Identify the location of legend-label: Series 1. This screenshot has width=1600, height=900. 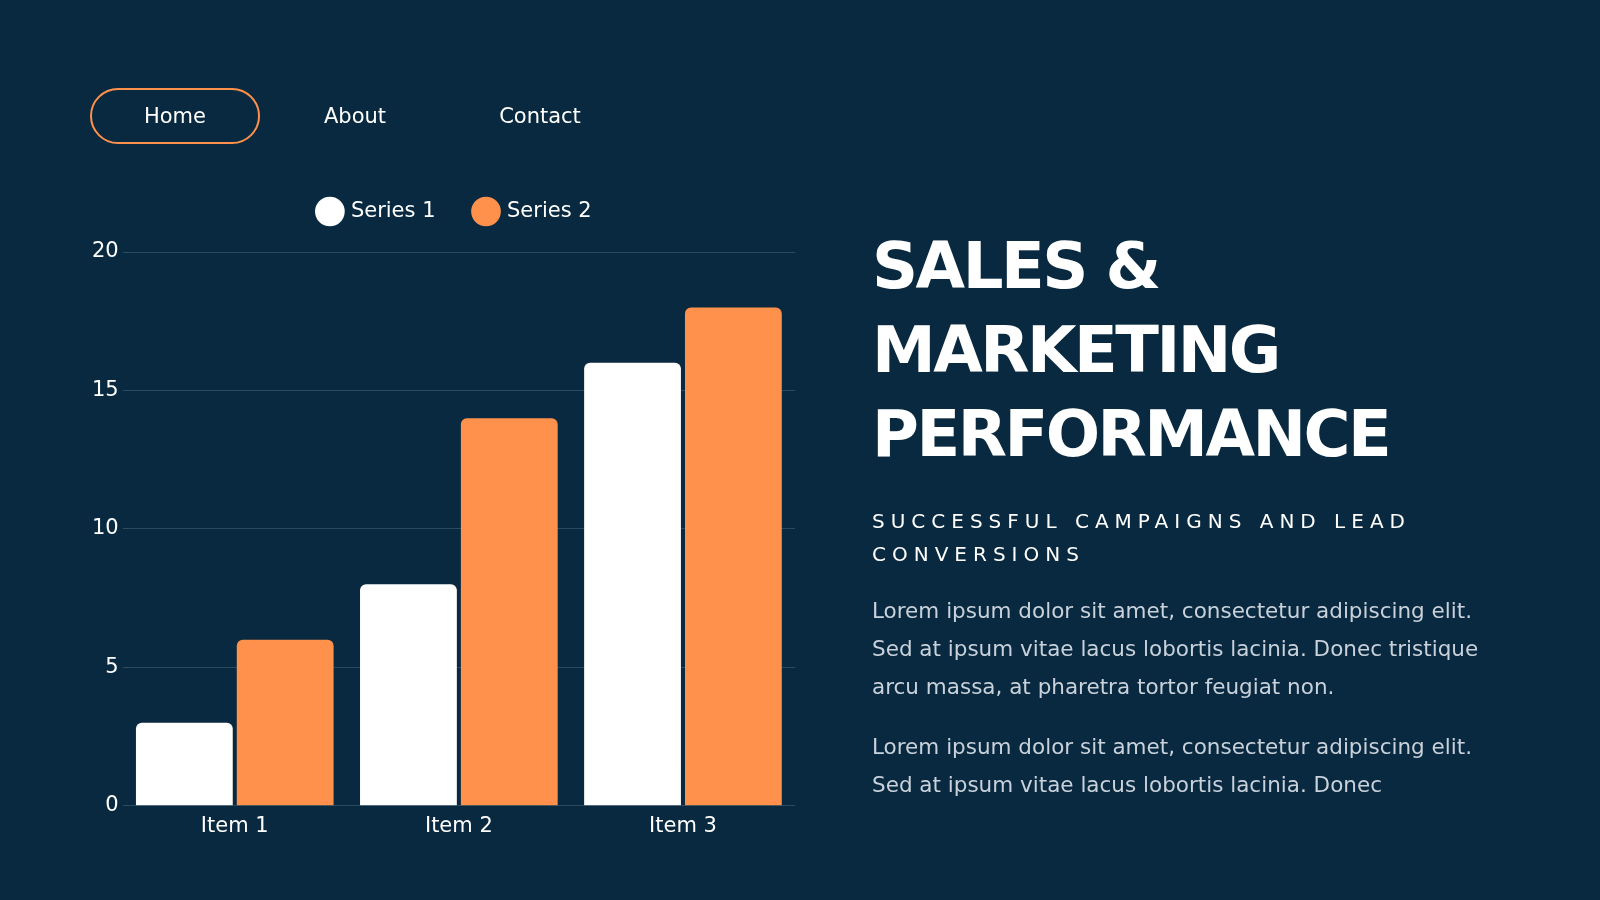
(393, 209).